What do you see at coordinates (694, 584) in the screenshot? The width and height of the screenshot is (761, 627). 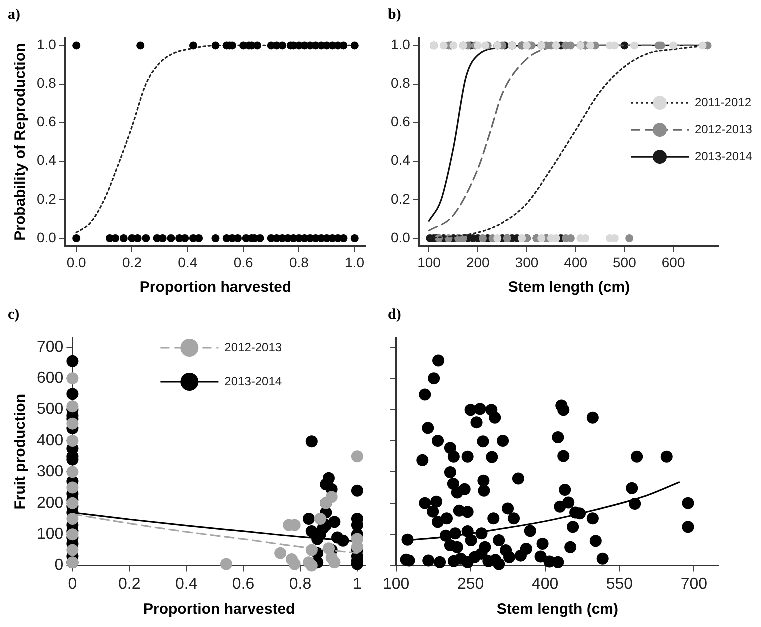 I see `x-tick-label: 700` at bounding box center [694, 584].